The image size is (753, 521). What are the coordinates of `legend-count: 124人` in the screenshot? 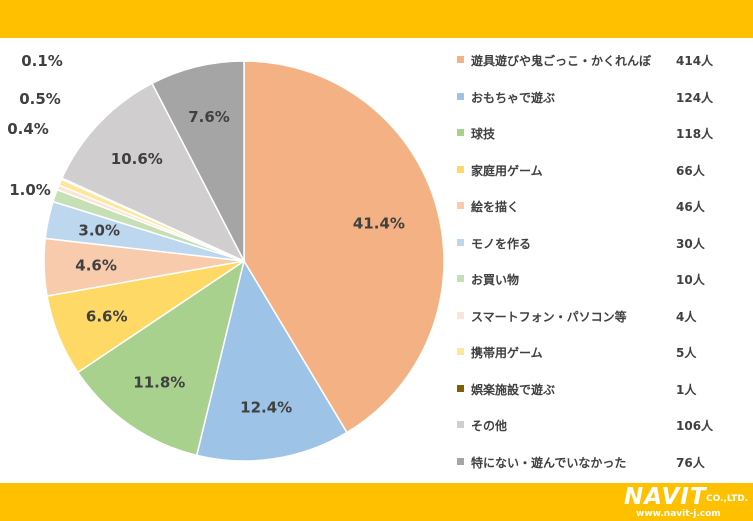 It's located at (695, 97).